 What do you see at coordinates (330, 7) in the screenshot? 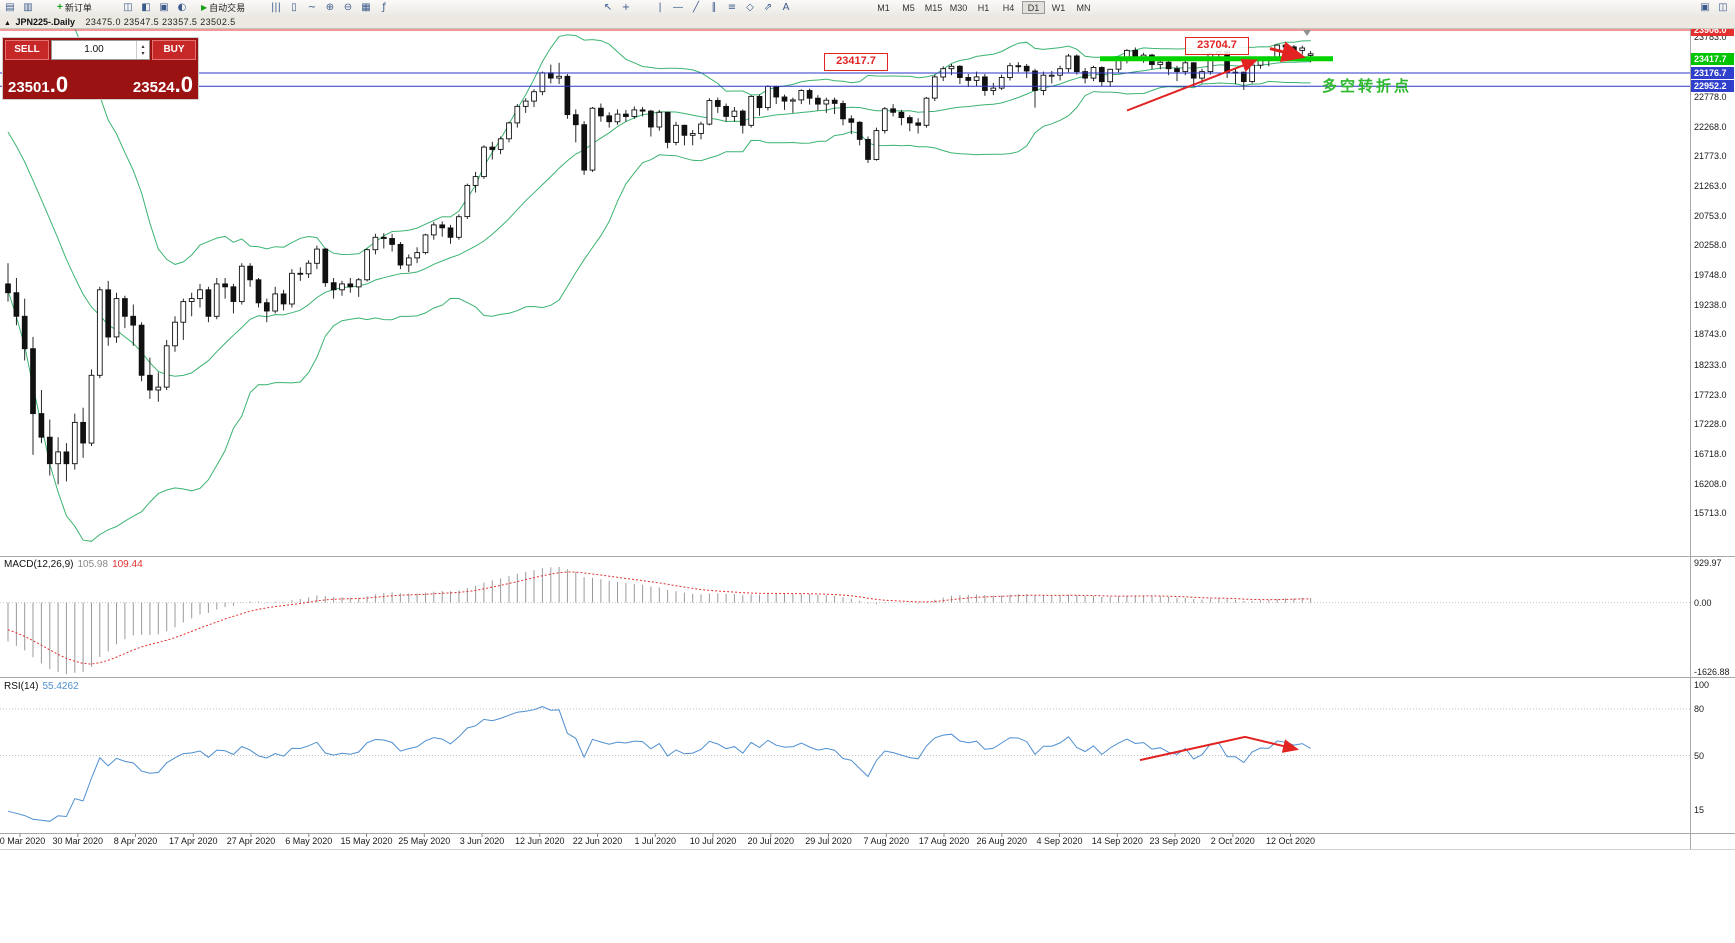
I see `zoom-in-icon: ⊕` at bounding box center [330, 7].